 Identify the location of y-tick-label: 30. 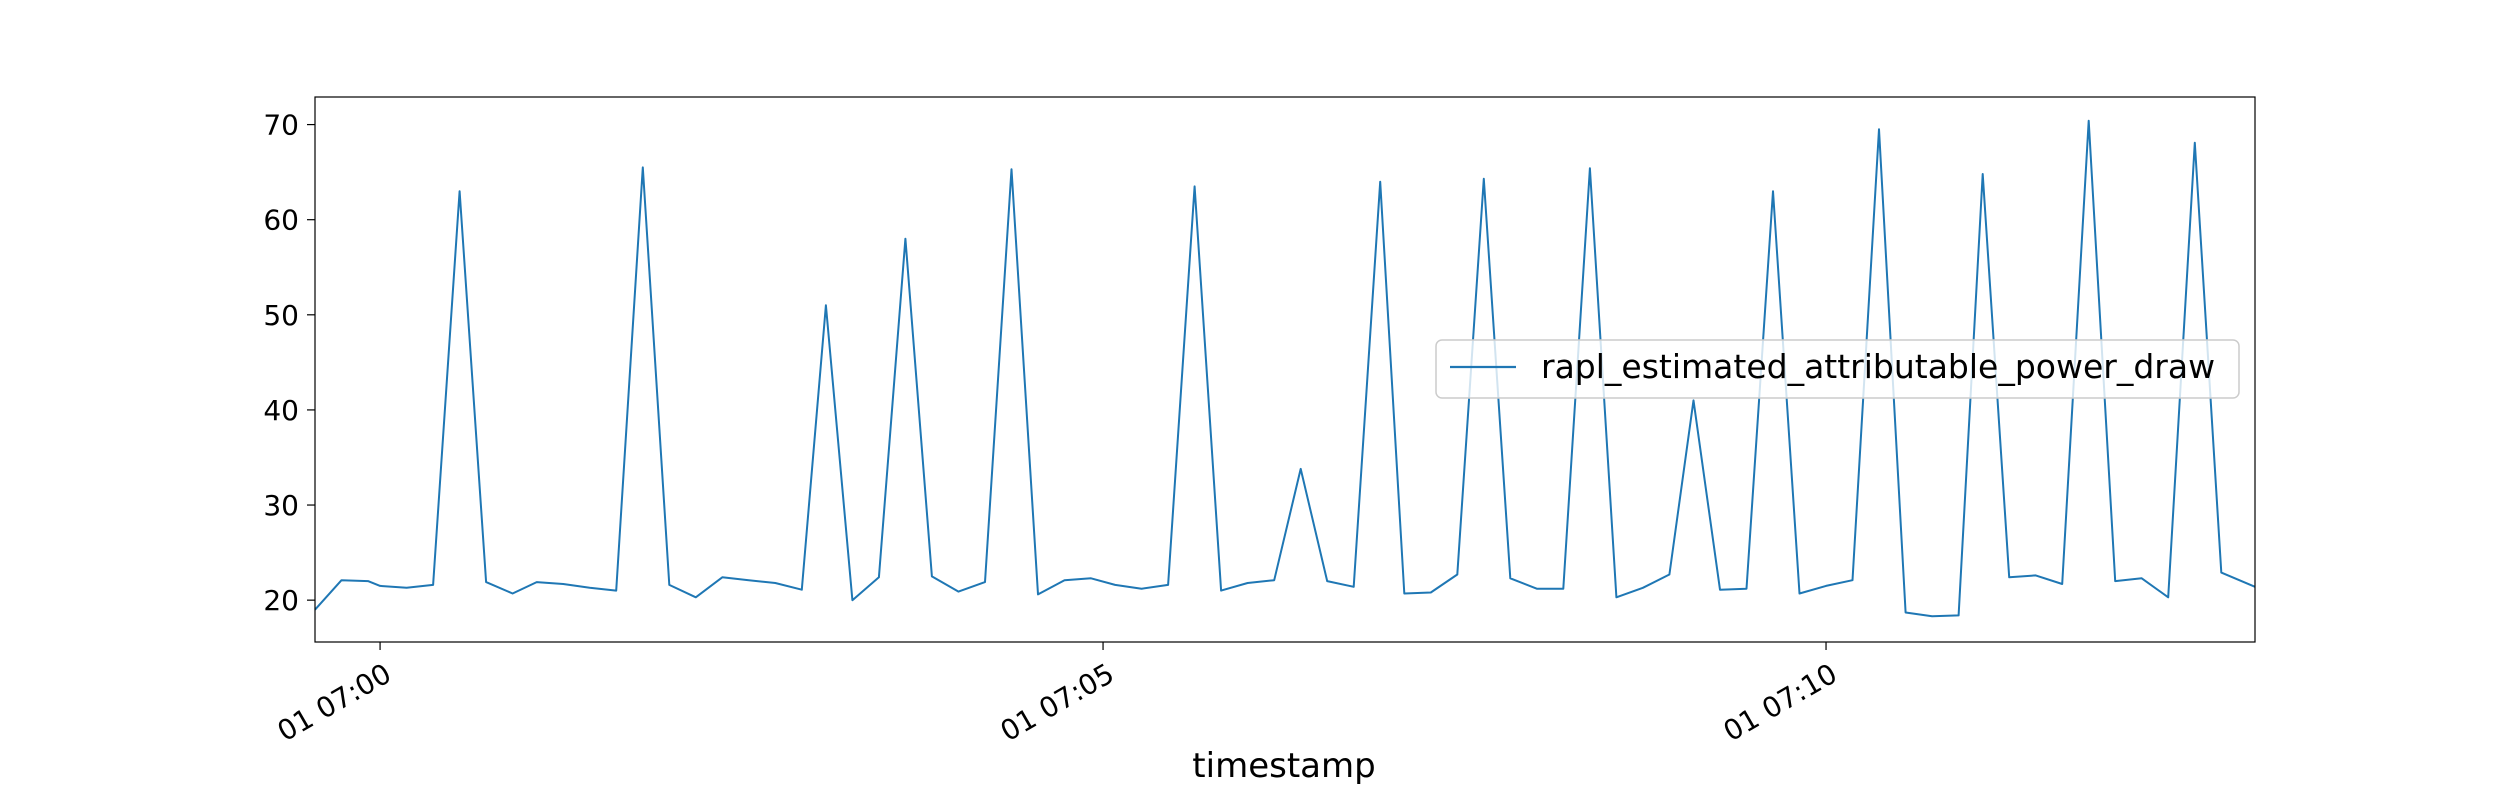
(281, 505).